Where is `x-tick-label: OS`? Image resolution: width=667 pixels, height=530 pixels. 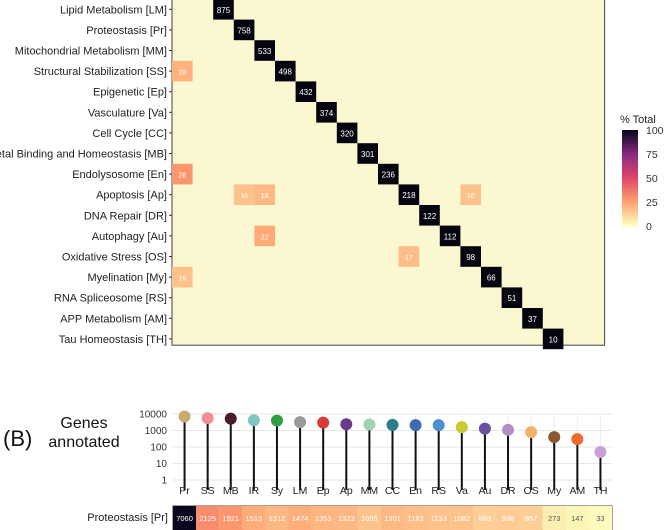
x-tick-label: OS is located at coordinates (531, 491).